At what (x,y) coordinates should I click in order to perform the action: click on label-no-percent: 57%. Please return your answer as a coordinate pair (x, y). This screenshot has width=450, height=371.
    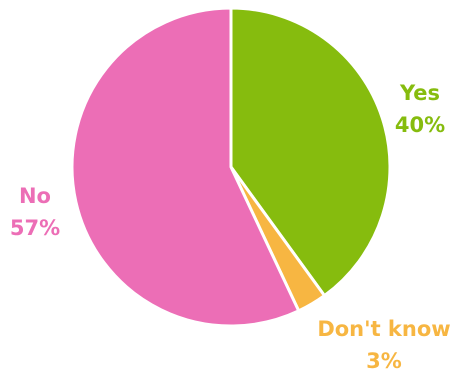
    Looking at the image, I should click on (35, 228).